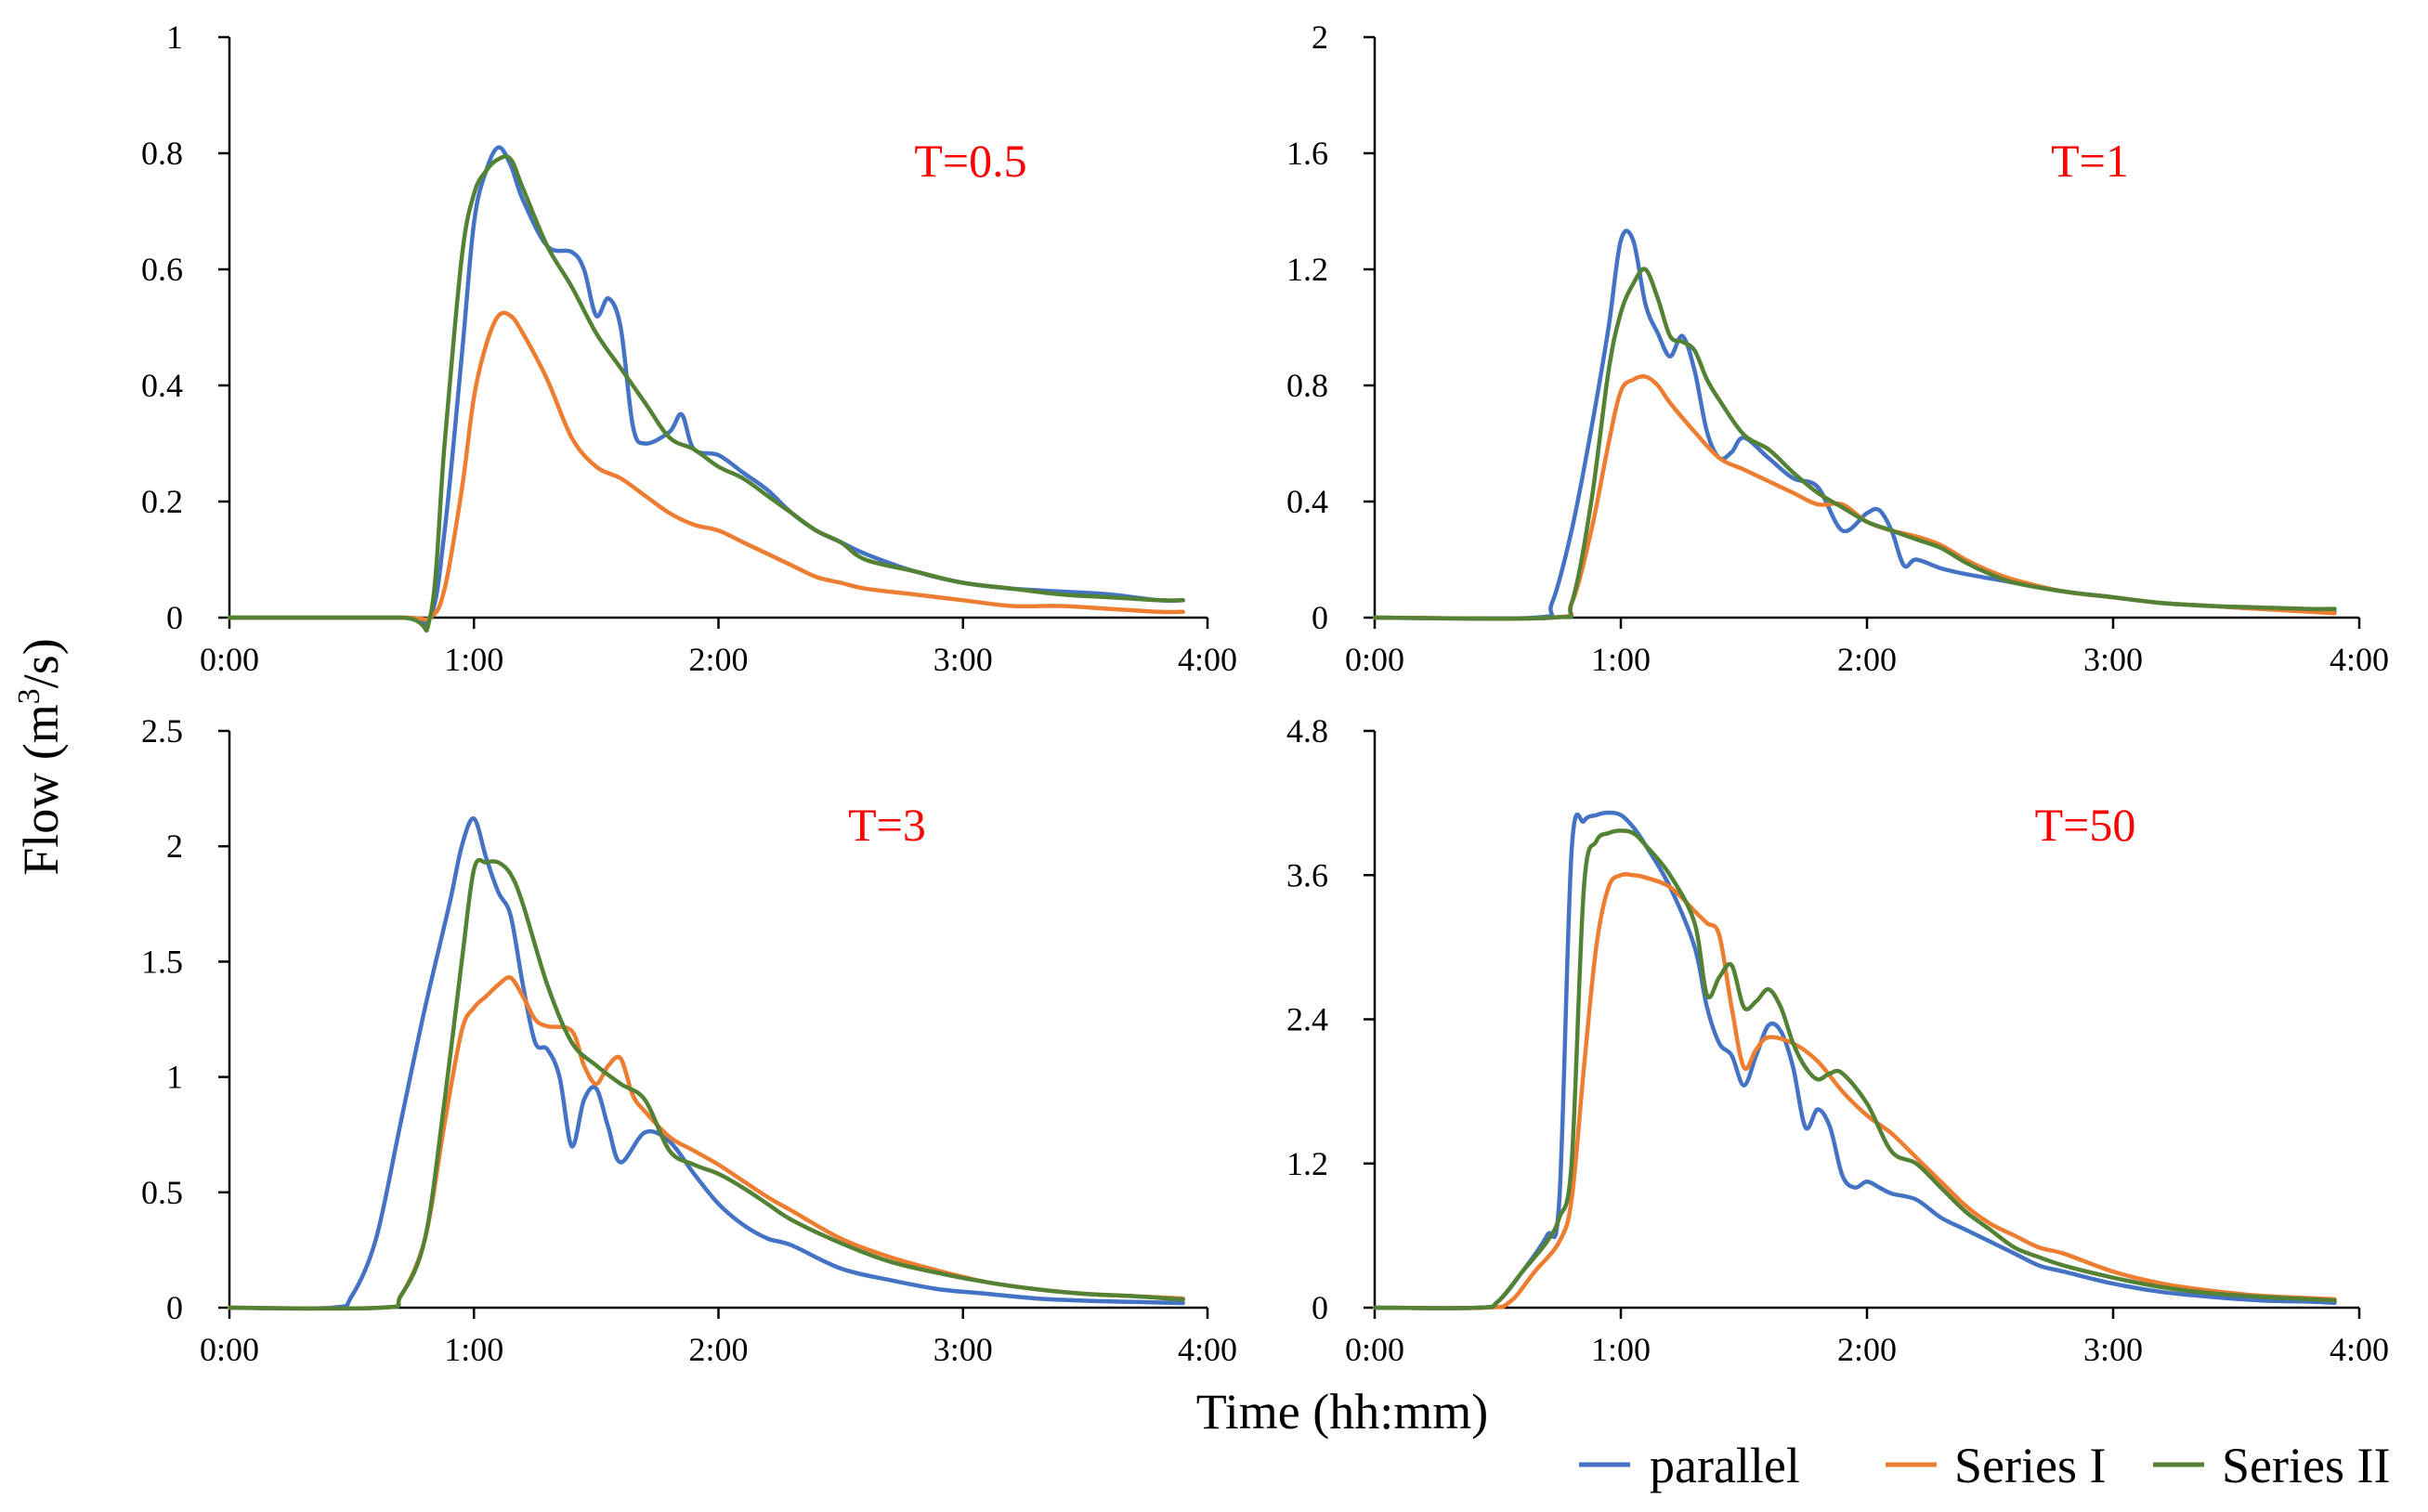 The width and height of the screenshot is (2428, 1512). What do you see at coordinates (1307, 874) in the screenshot?
I see `y-tick-label: 3.6` at bounding box center [1307, 874].